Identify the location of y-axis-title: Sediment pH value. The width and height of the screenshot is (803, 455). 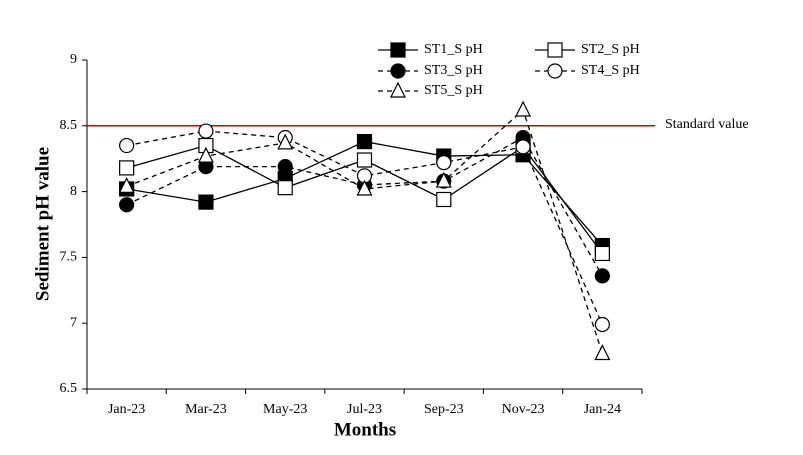
(42, 224).